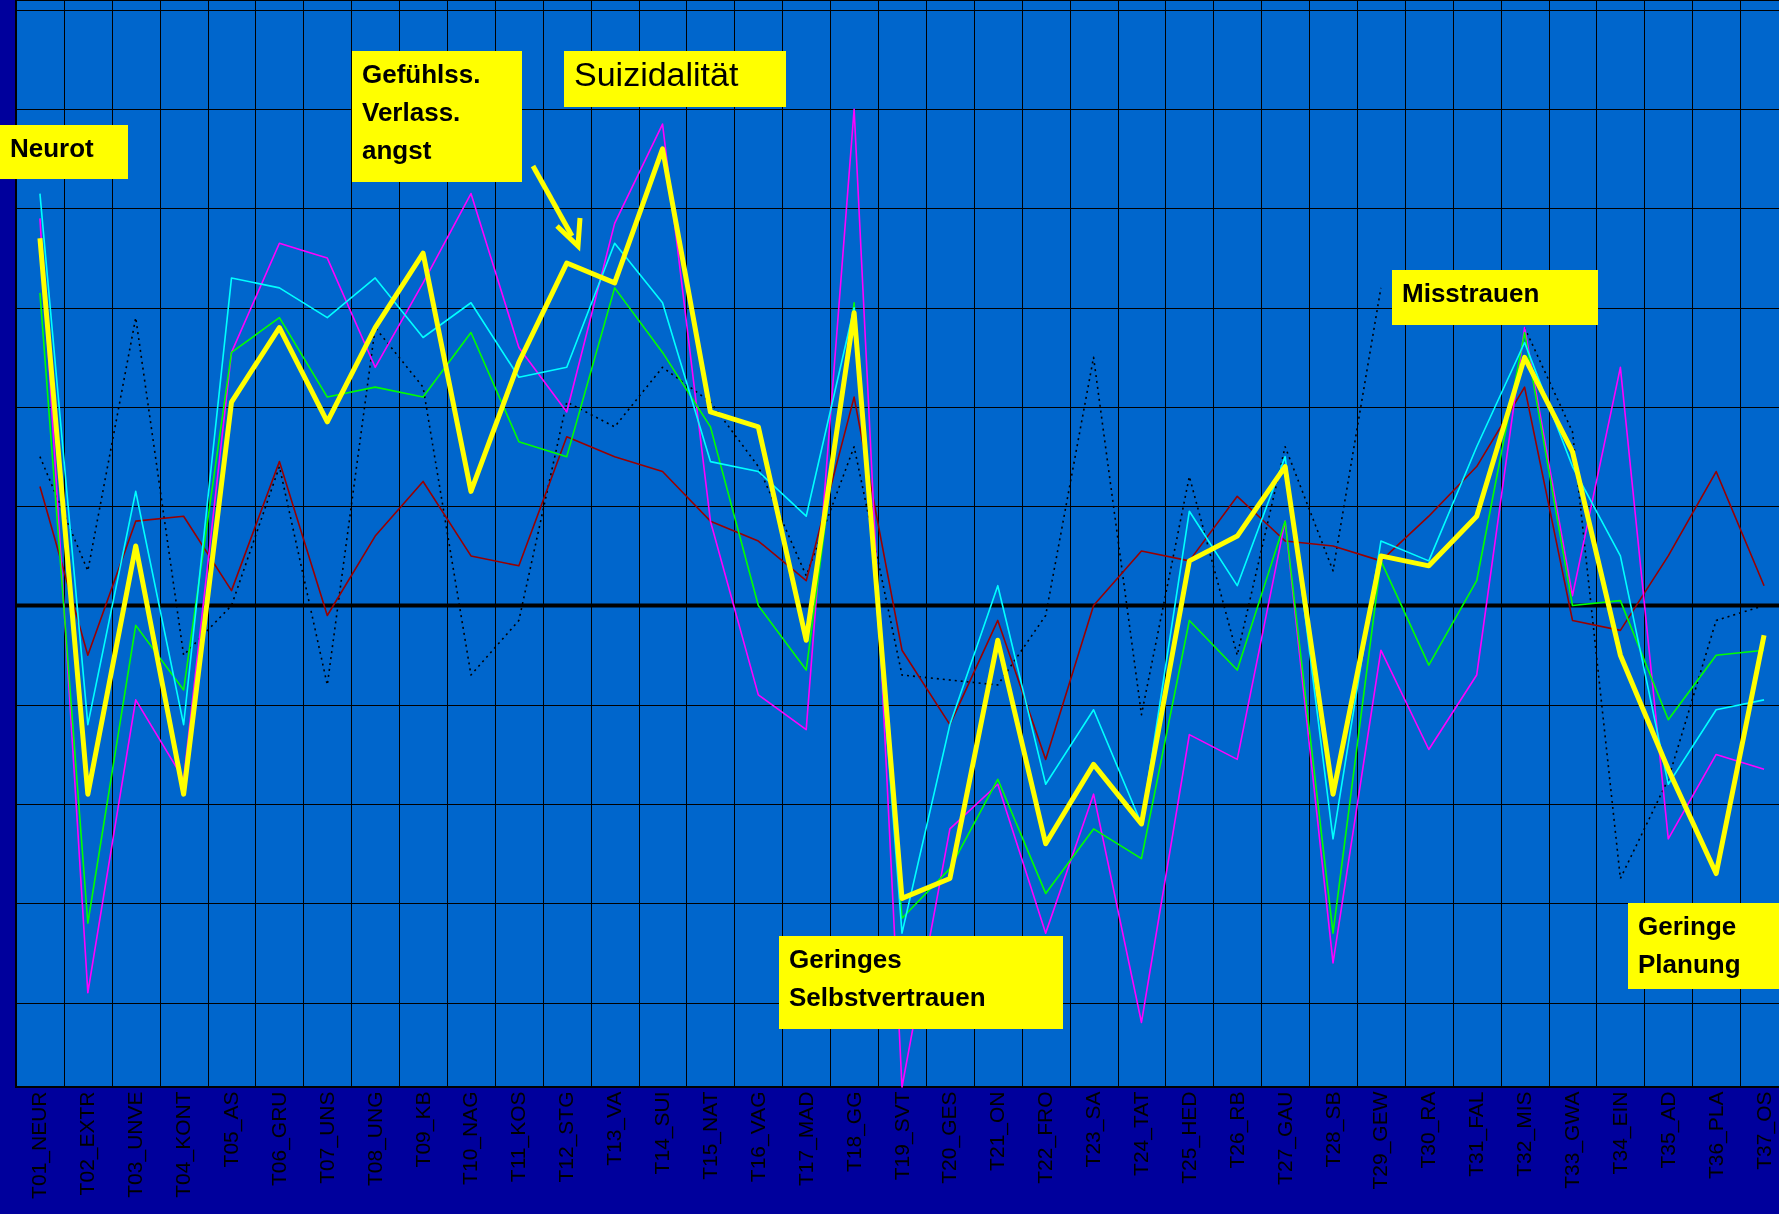 This screenshot has height=1214, width=1779. I want to click on x-tick-label: T35_AD, so click(1667, 1130).